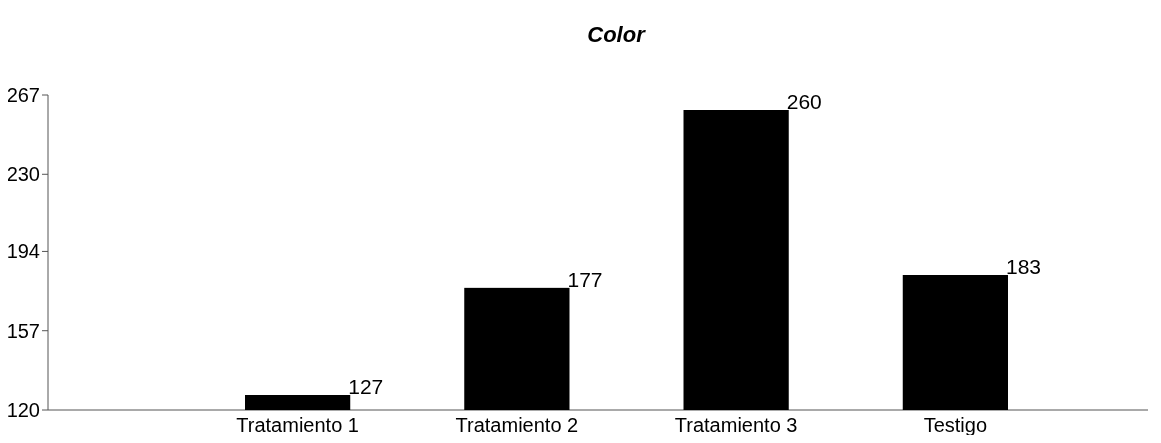  Describe the element at coordinates (366, 386) in the screenshot. I see `data-label: 127` at that location.